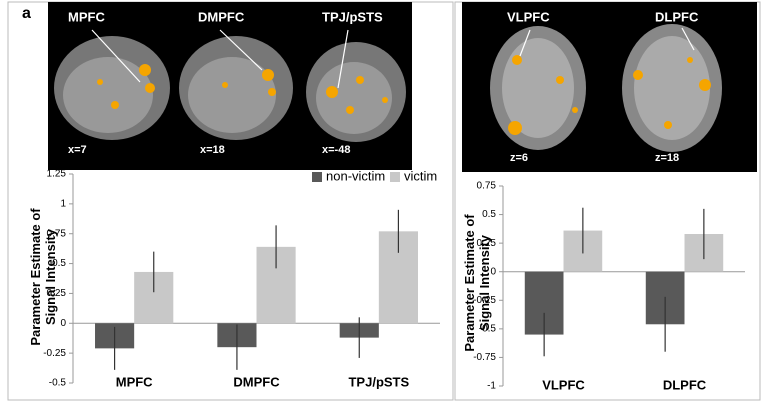  I want to click on y-tick-label: 1.25, so click(57, 174).